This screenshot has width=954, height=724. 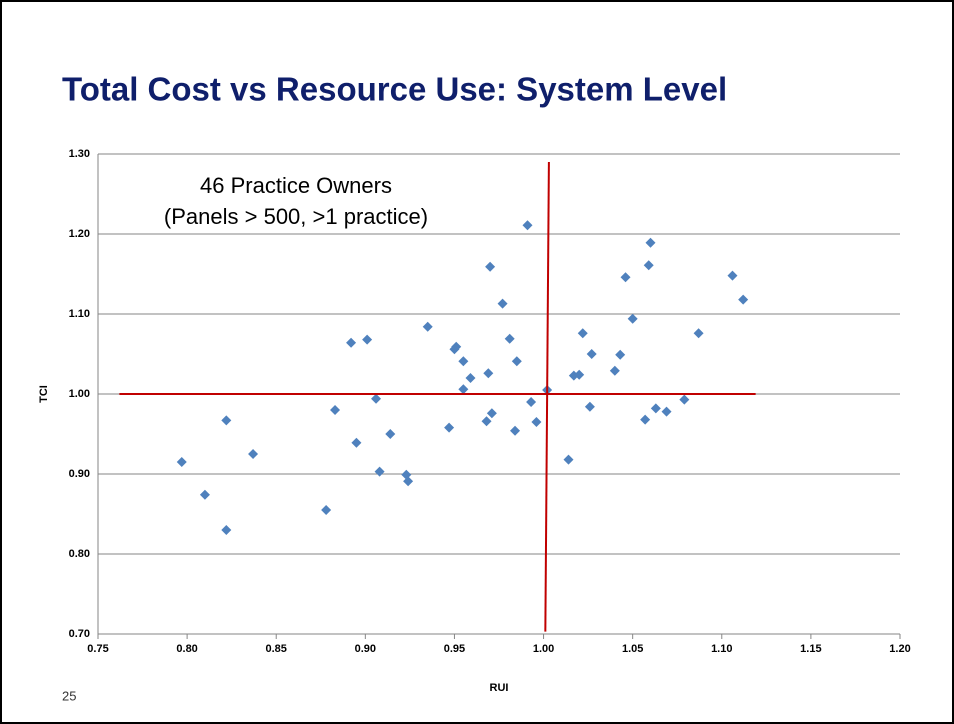 I want to click on x-tick-label: 0.85, so click(x=276, y=649).